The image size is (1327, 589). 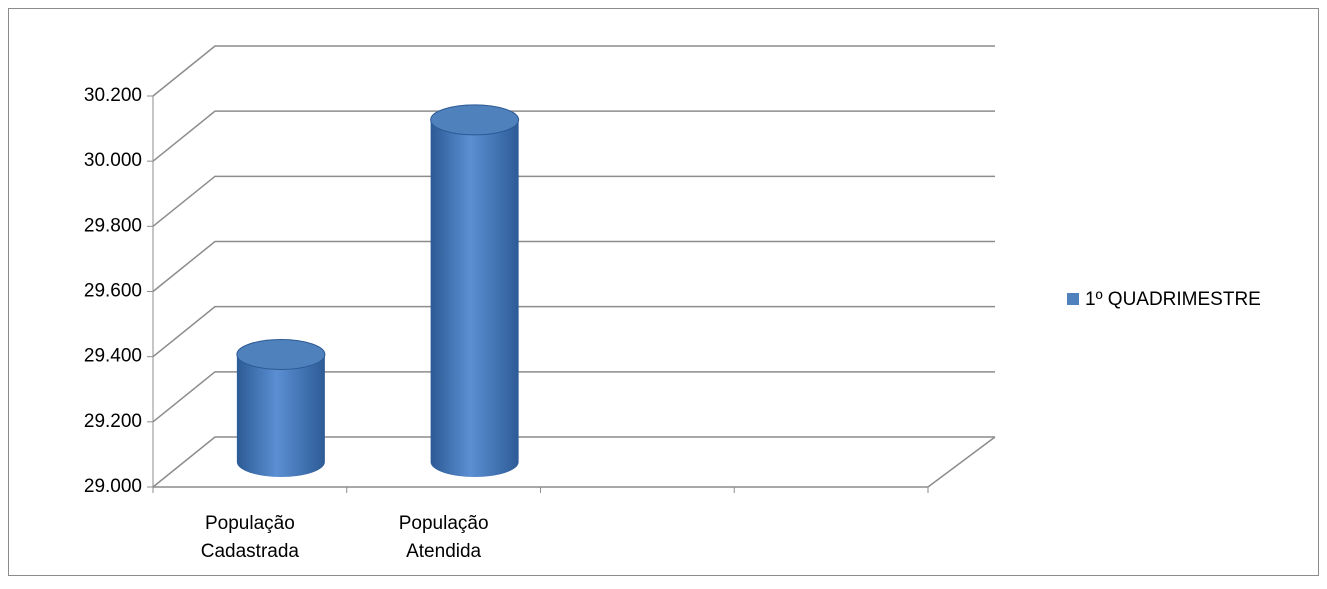 What do you see at coordinates (113, 95) in the screenshot?
I see `y-tick-label: 30.200` at bounding box center [113, 95].